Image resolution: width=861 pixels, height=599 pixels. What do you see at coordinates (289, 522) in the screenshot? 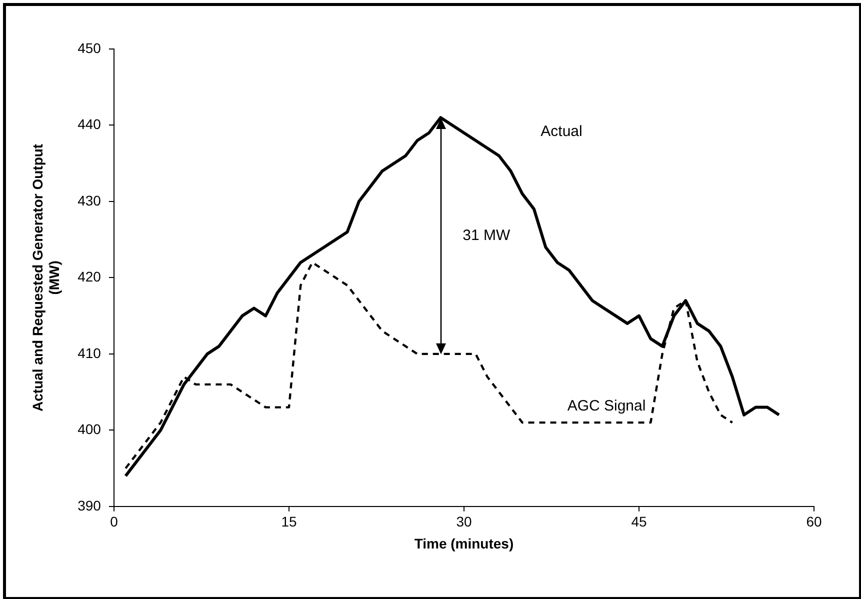
I see `x-tick-label: 15` at bounding box center [289, 522].